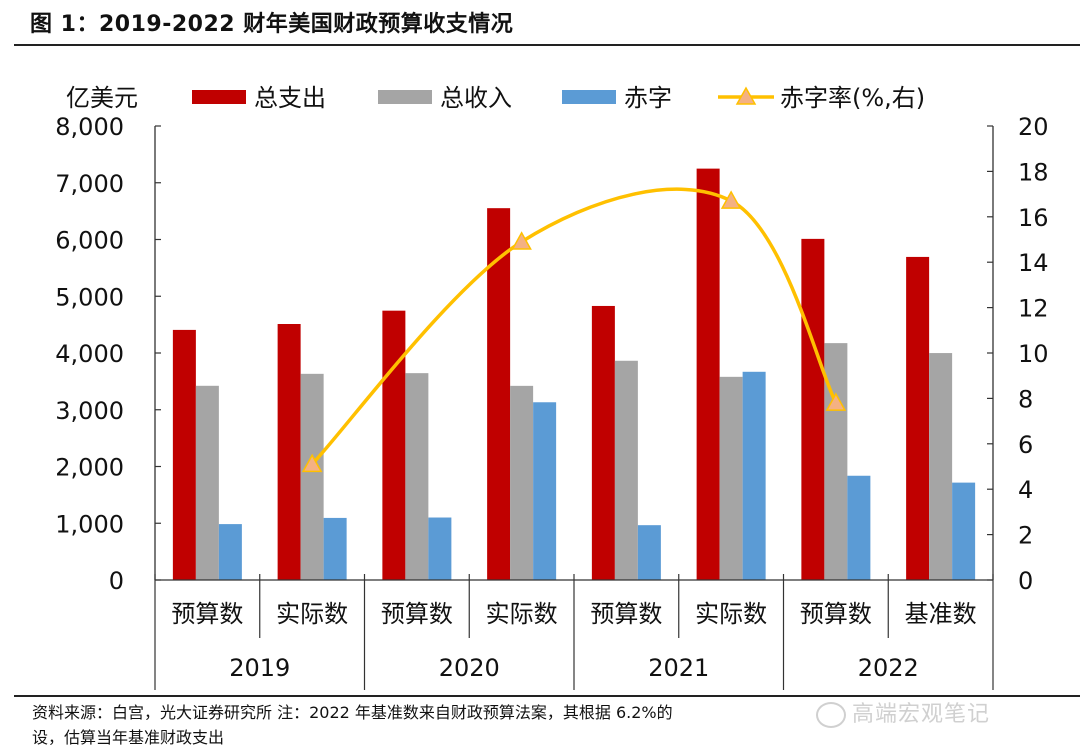 The image size is (1080, 754). I want to click on bar-总支出-1, so click(289, 452).